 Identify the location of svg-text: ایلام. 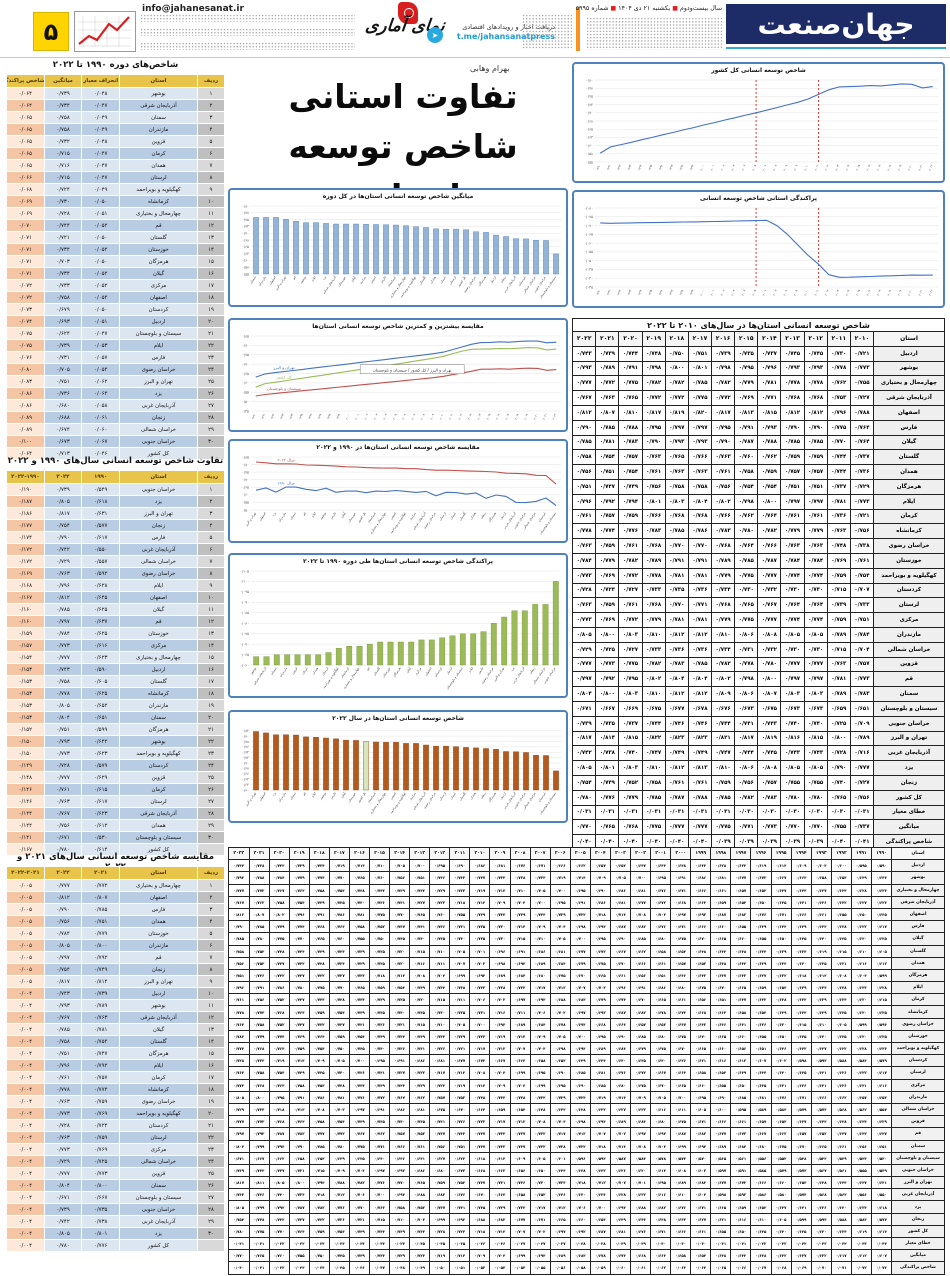
(313, 278).